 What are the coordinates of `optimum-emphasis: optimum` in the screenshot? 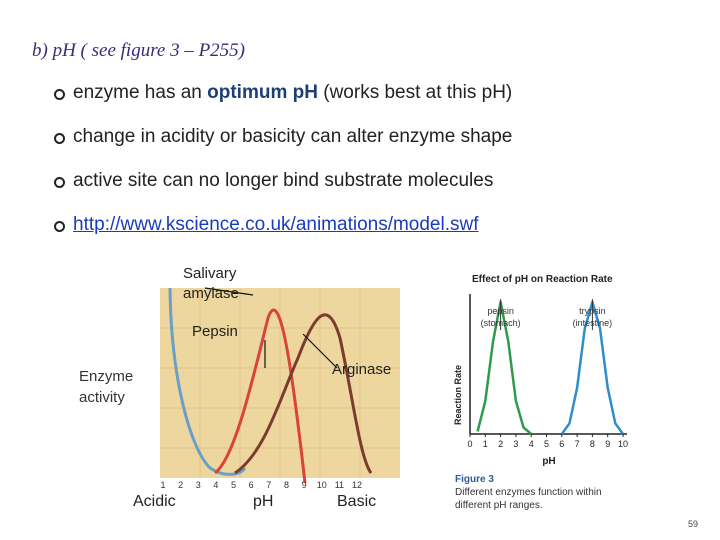 It's located at (247, 92).